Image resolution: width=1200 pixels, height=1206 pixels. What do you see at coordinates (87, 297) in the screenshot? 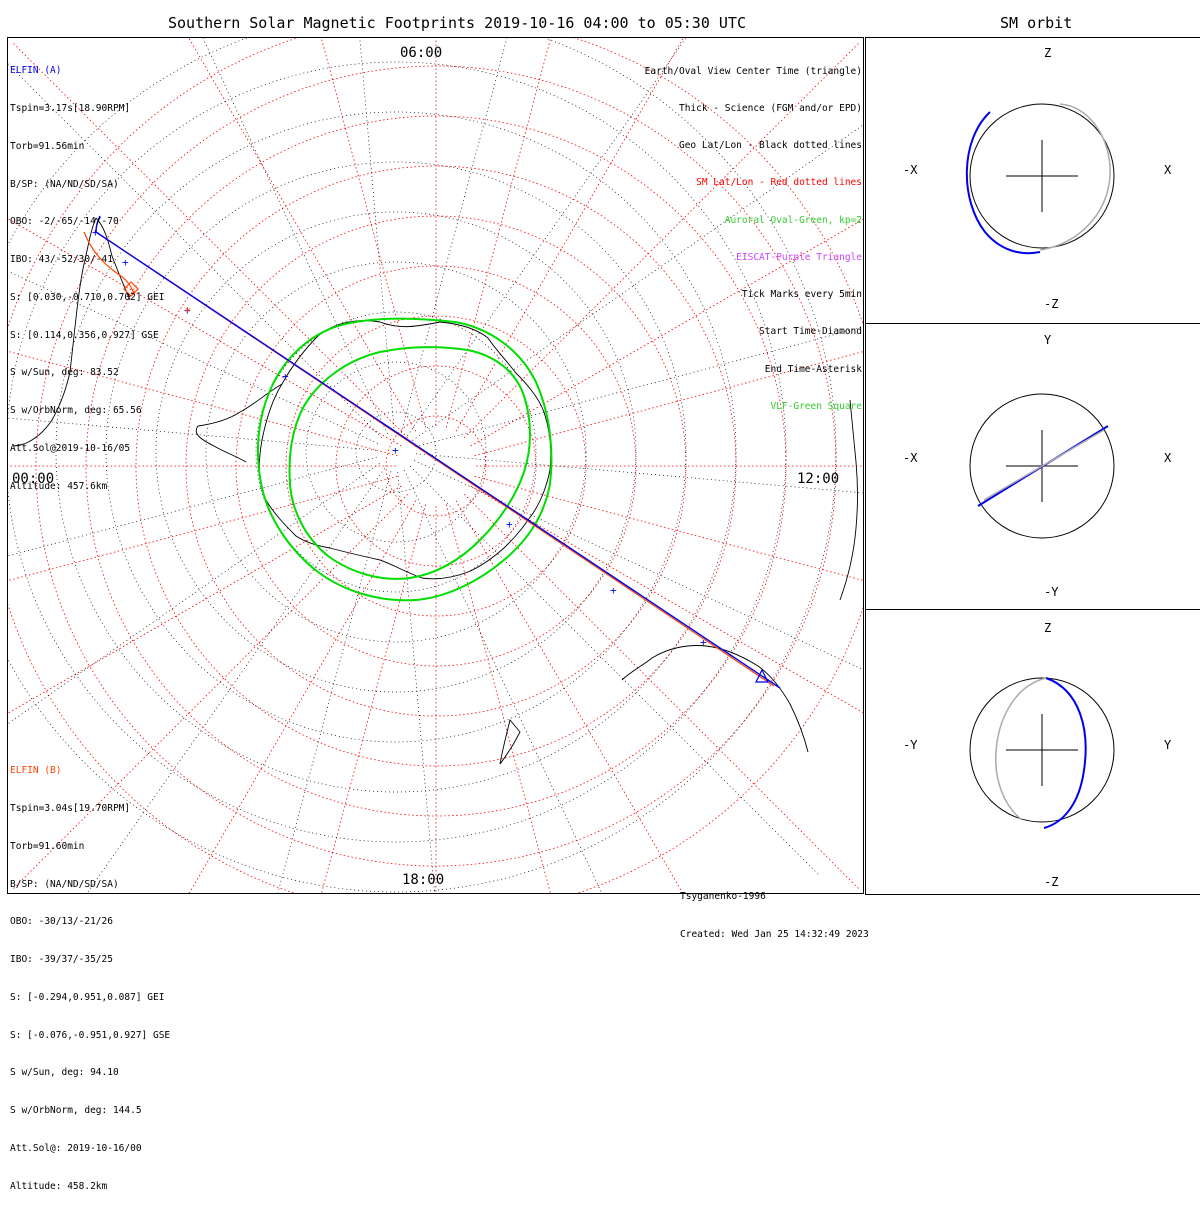
I see `elfin-a-line: S: [0.030,-0.710,0.702] GEI` at bounding box center [87, 297].